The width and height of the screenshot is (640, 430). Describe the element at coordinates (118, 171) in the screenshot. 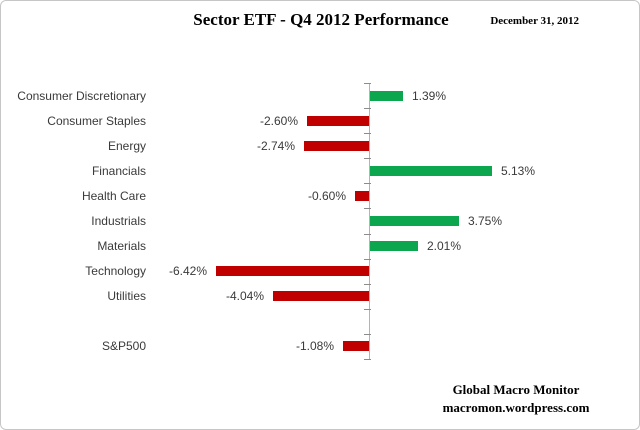

I see `category-label: Financials` at that location.